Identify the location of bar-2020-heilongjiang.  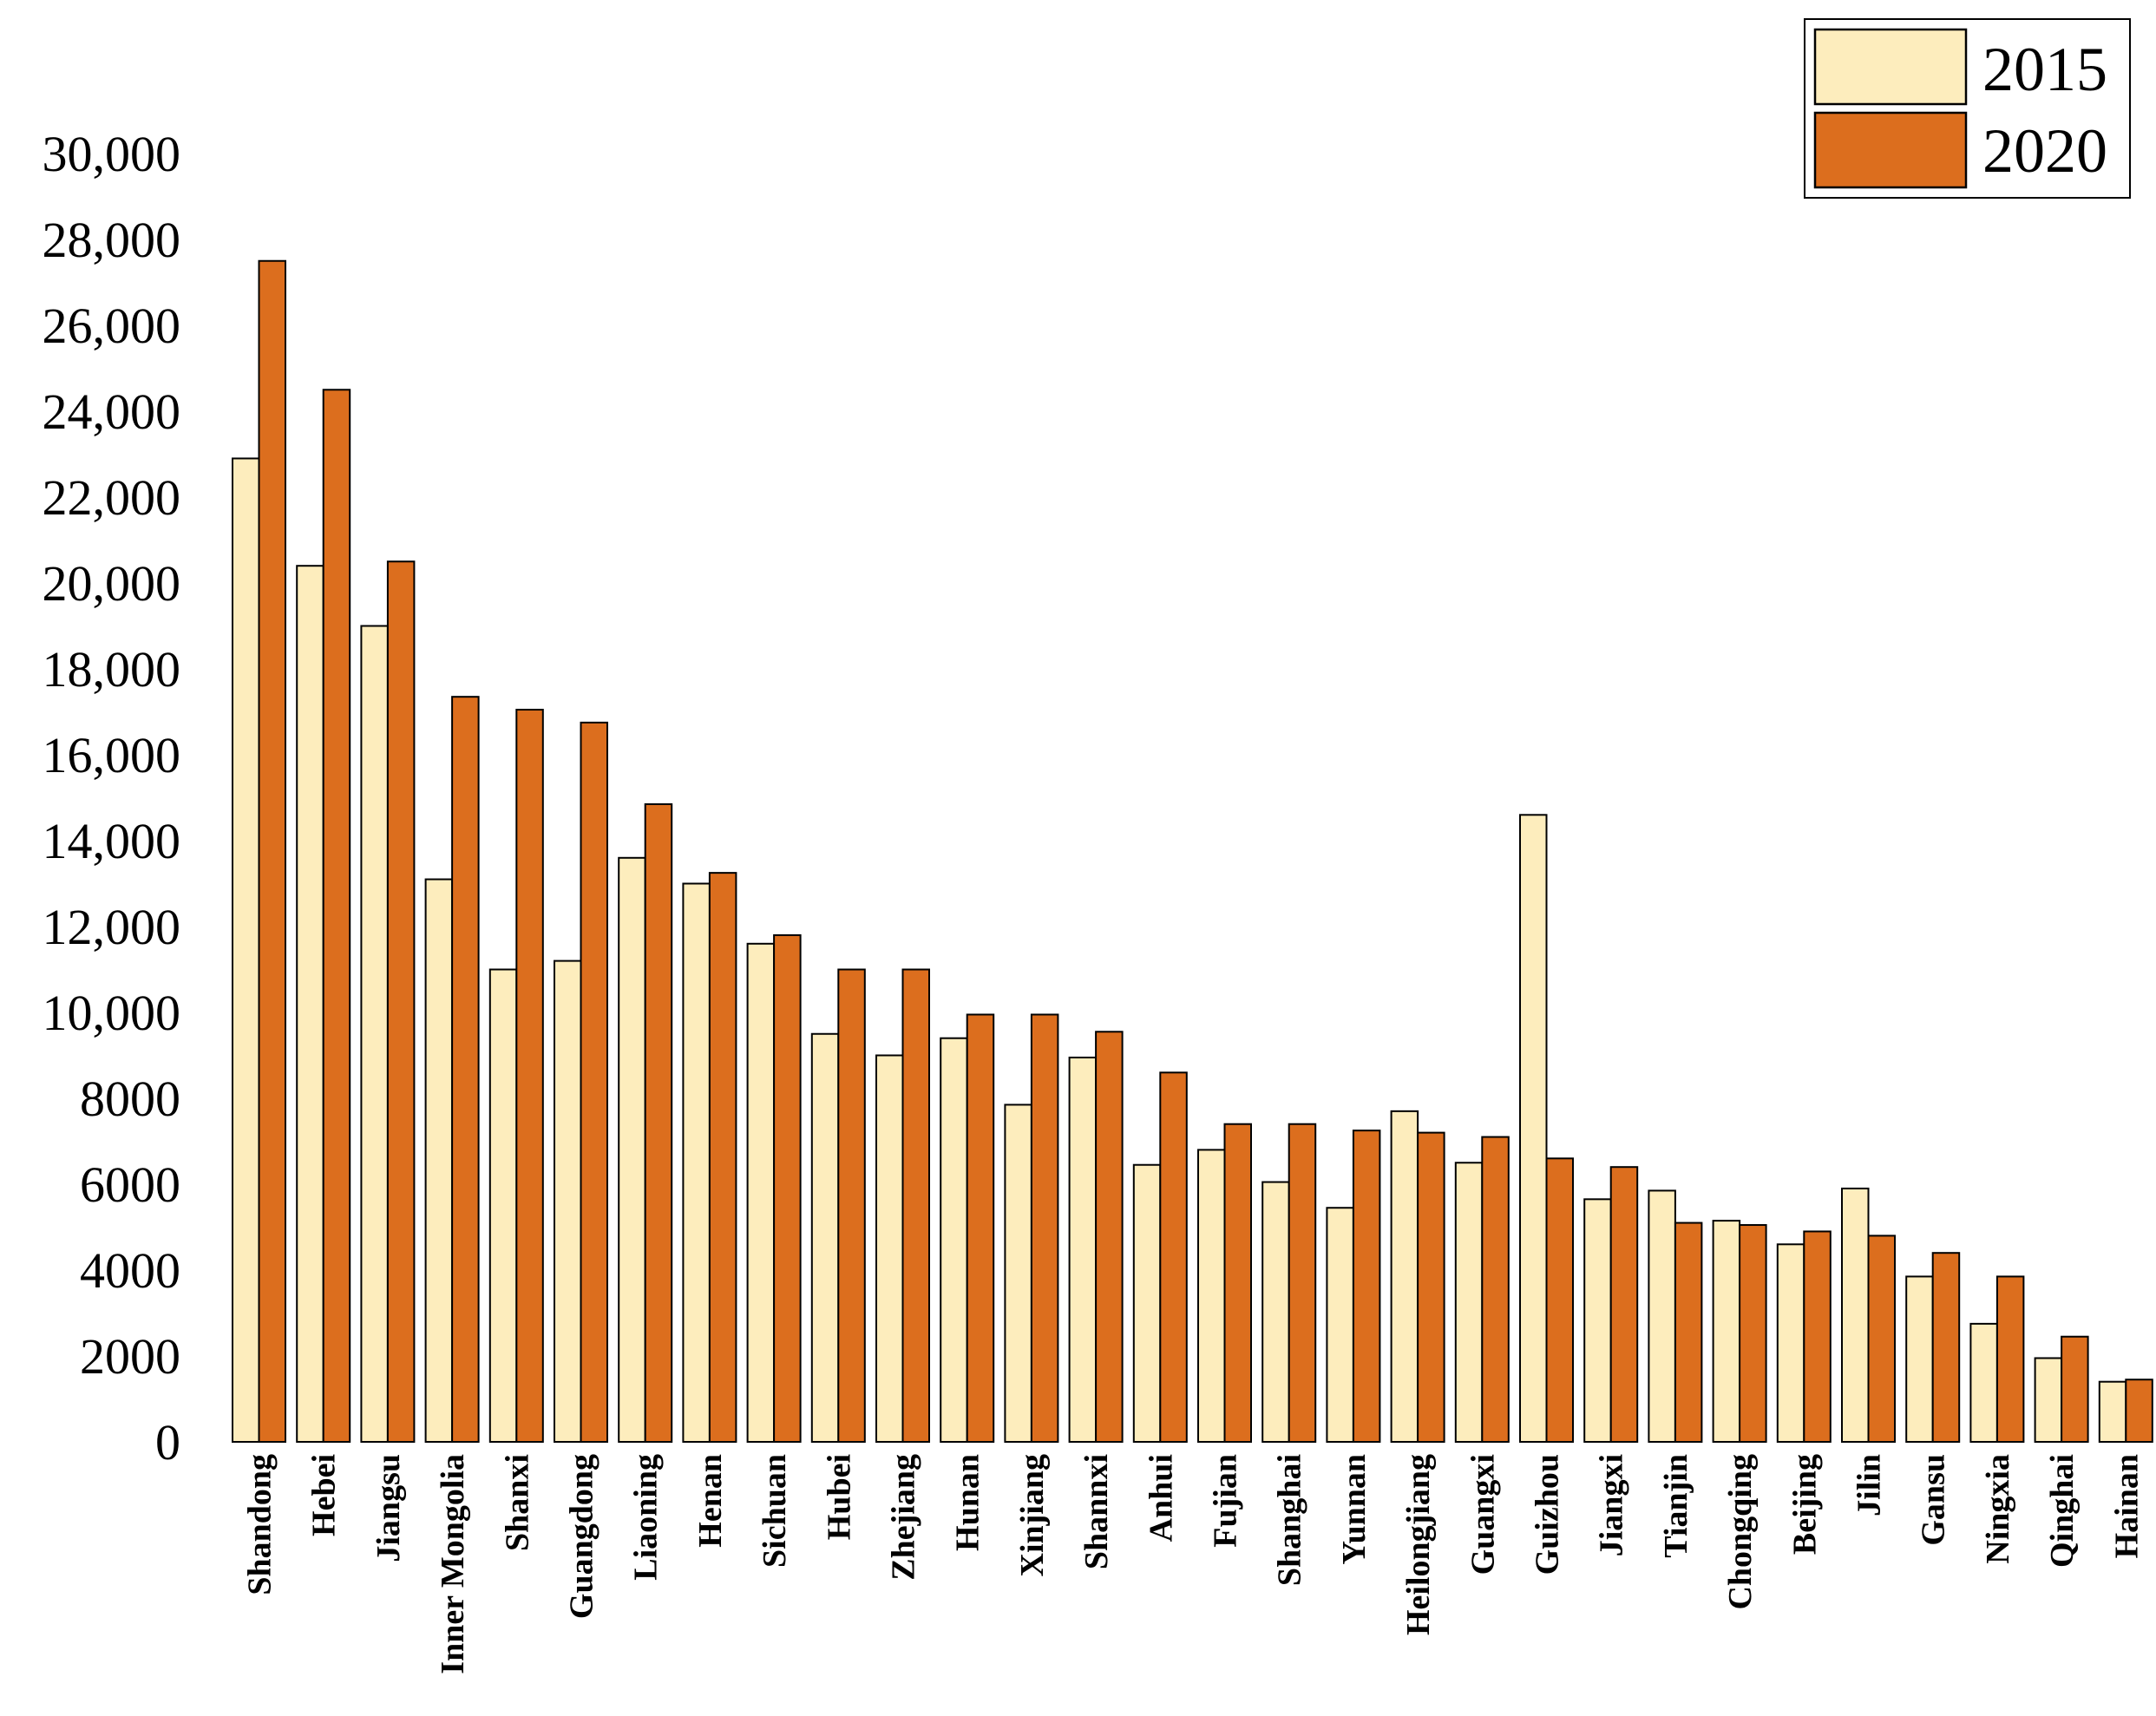
(1431, 1287).